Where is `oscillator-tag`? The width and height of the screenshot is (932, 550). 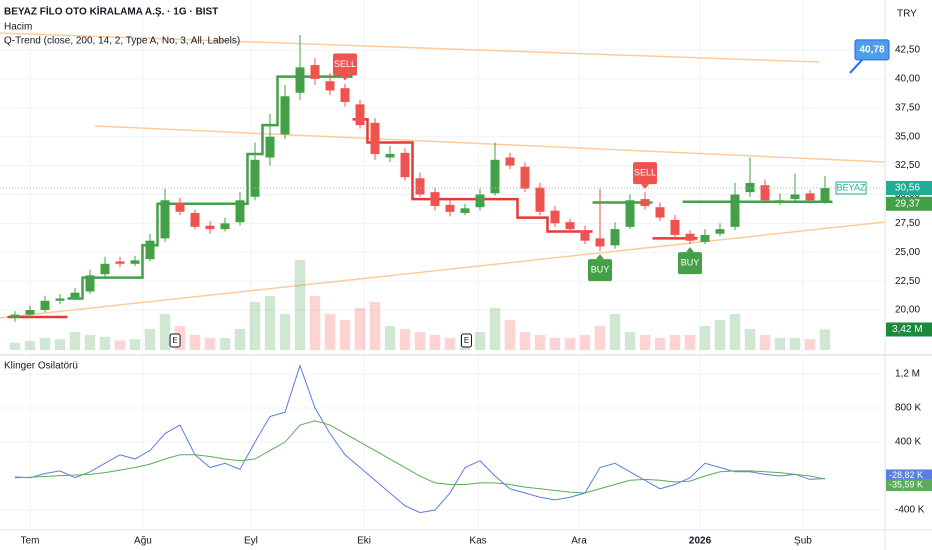 oscillator-tag is located at coordinates (909, 475).